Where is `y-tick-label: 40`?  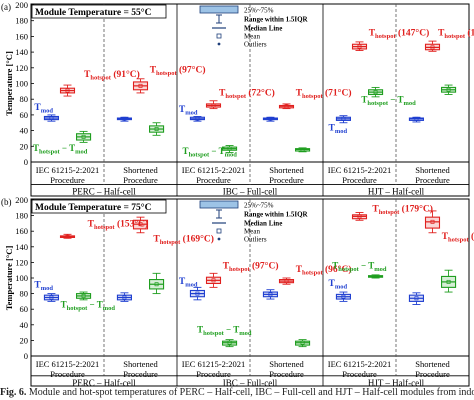 y-tick-label: 40 is located at coordinates (24, 325).